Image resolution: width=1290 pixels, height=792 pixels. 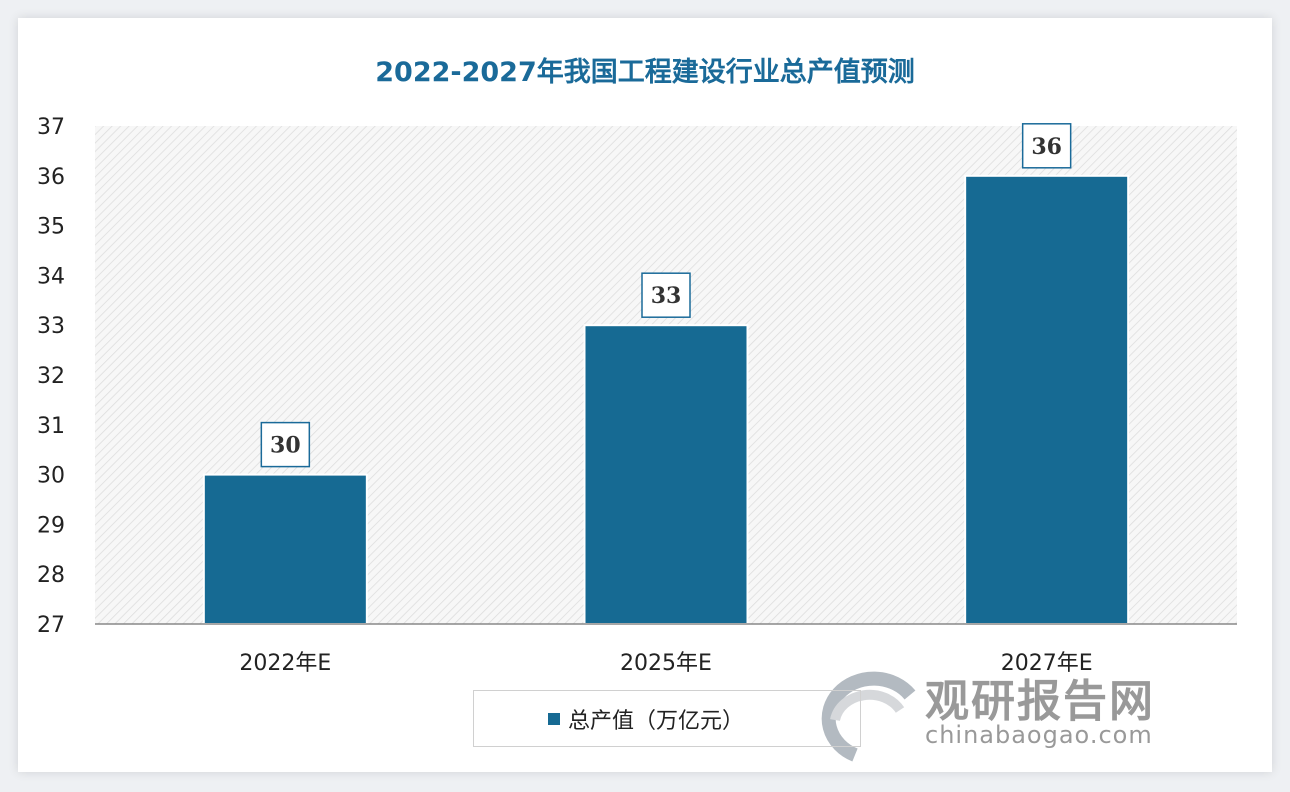 What do you see at coordinates (51, 575) in the screenshot?
I see `y-tick-label: 28` at bounding box center [51, 575].